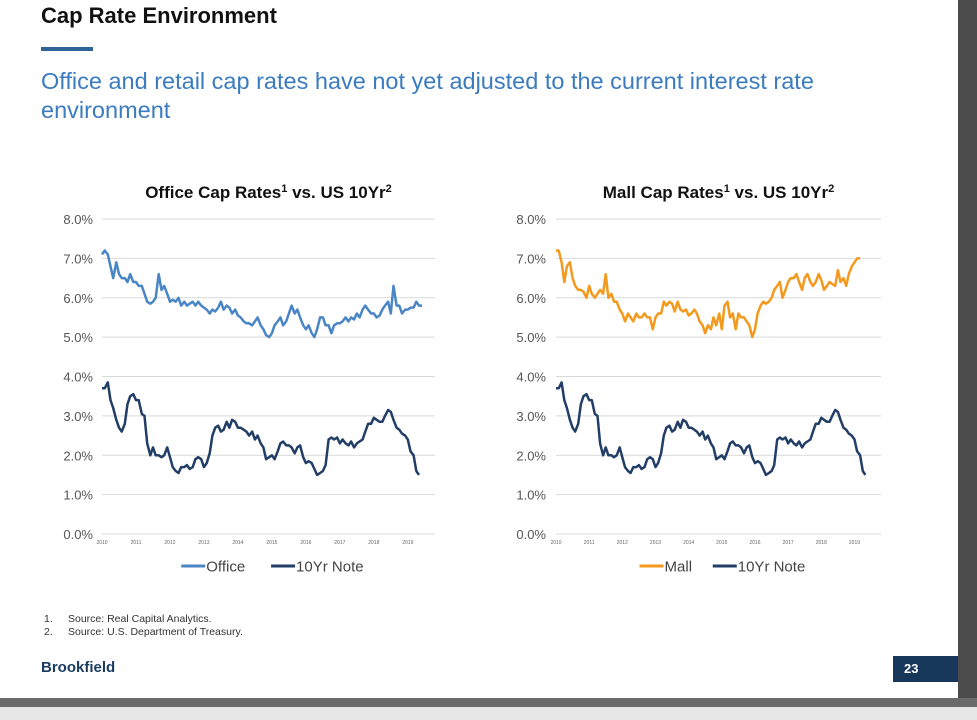 This screenshot has width=977, height=720. Describe the element at coordinates (155, 632) in the screenshot. I see `footnote-2-text: Source: U.S. Department of Treasury.` at that location.